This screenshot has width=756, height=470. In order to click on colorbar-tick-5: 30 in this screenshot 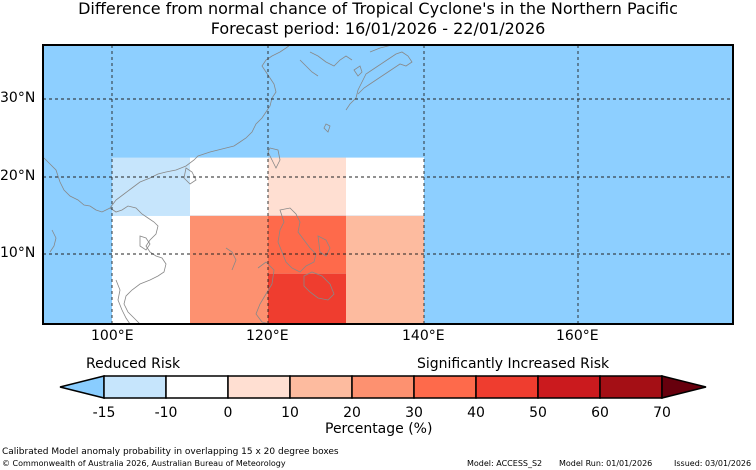, I will do `click(414, 413)`.